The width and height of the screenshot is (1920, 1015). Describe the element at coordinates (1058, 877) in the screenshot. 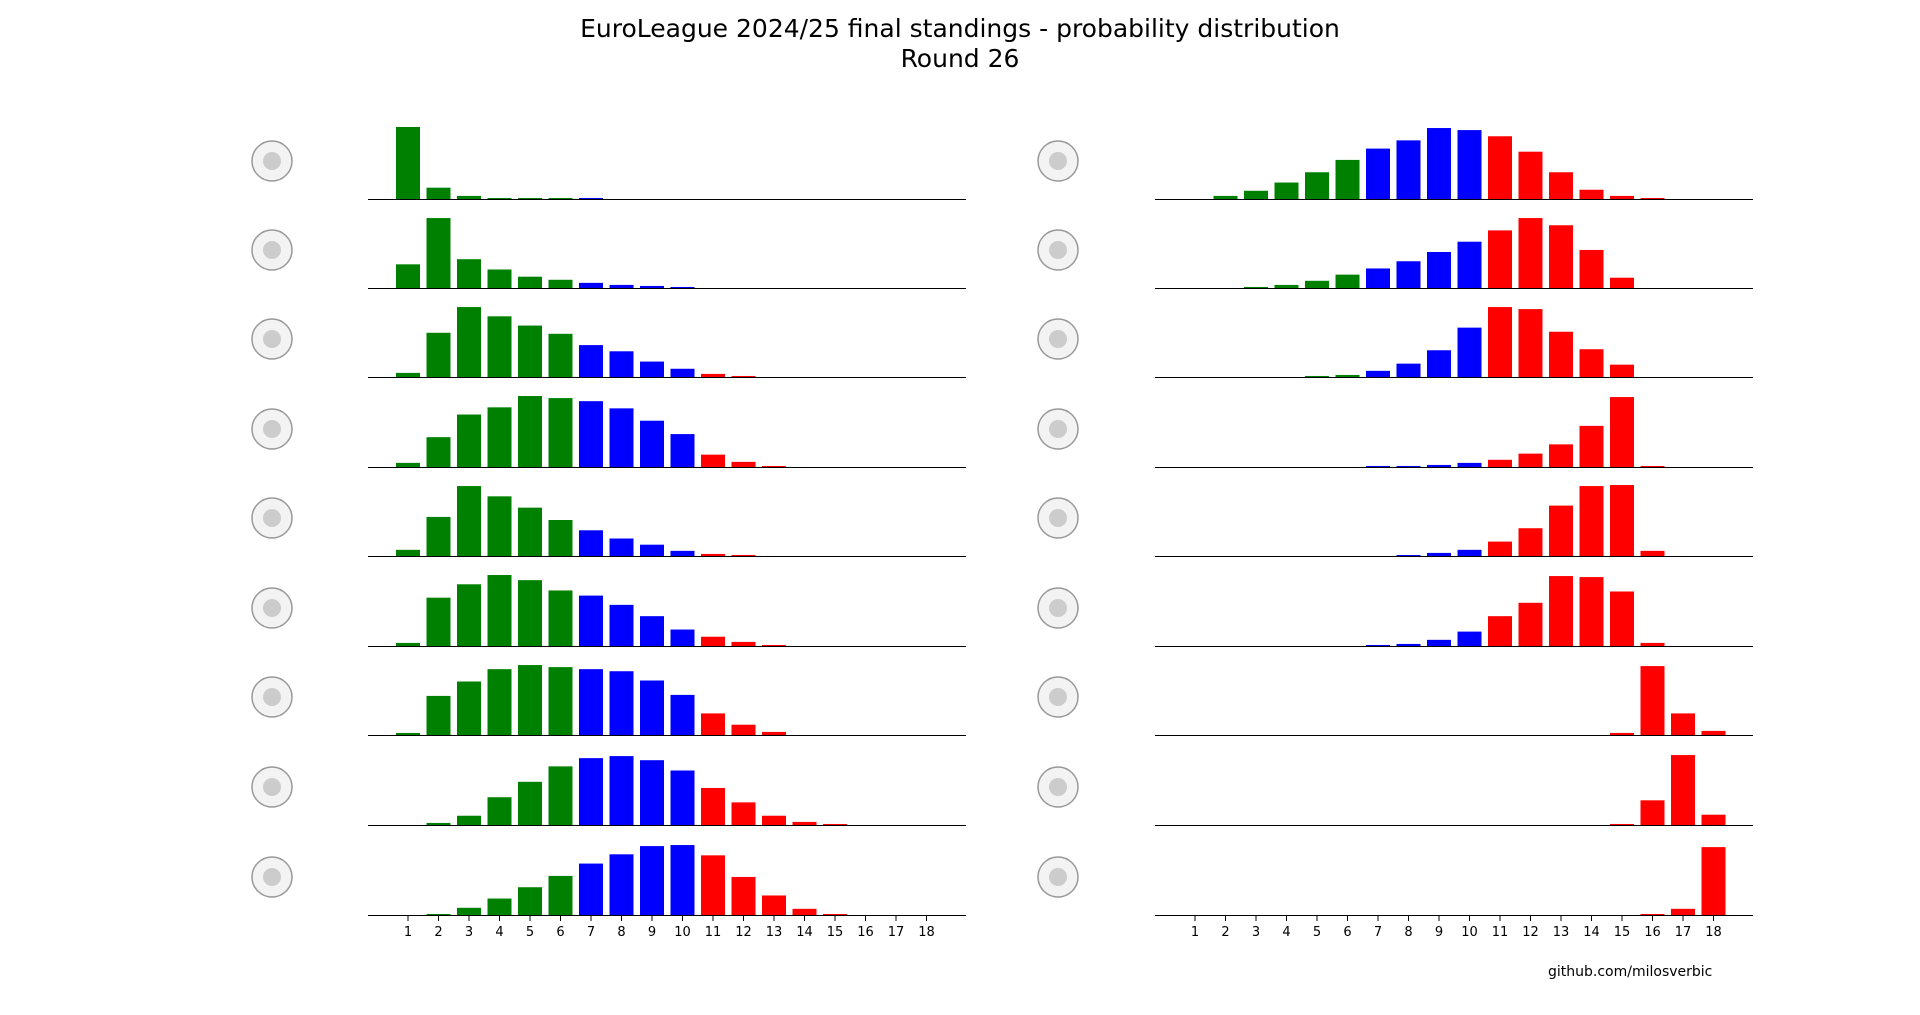

I see `alba-berlin-logo` at that location.